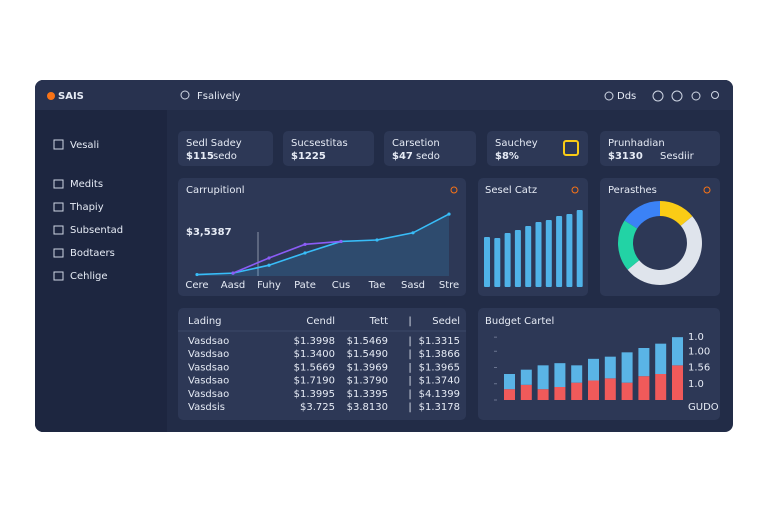 The height and width of the screenshot is (512, 768). What do you see at coordinates (51, 96) in the screenshot?
I see `logo-dot` at bounding box center [51, 96].